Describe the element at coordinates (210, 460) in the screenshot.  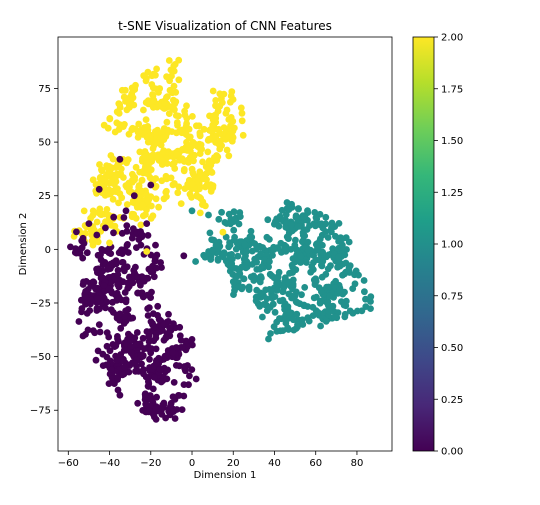
I see `x-axis: −60 −40 −20 0 20 40 60 80` at that location.